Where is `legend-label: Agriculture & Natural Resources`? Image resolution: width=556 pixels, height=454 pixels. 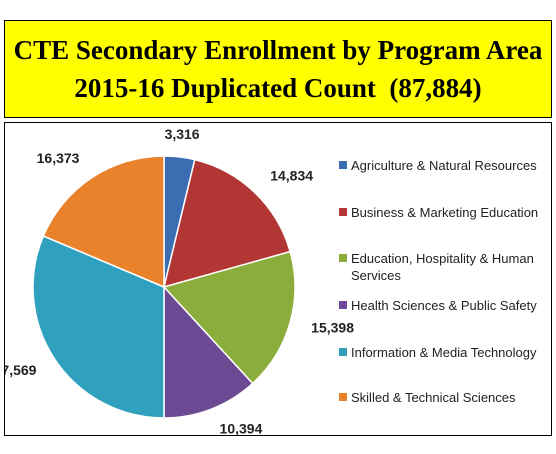
legend-label: Agriculture & Natural Resources is located at coordinates (444, 165).